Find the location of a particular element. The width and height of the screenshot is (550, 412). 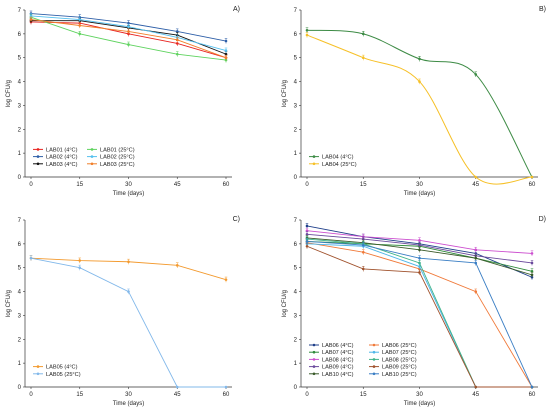

x-tick-label: 45 is located at coordinates (475, 185).